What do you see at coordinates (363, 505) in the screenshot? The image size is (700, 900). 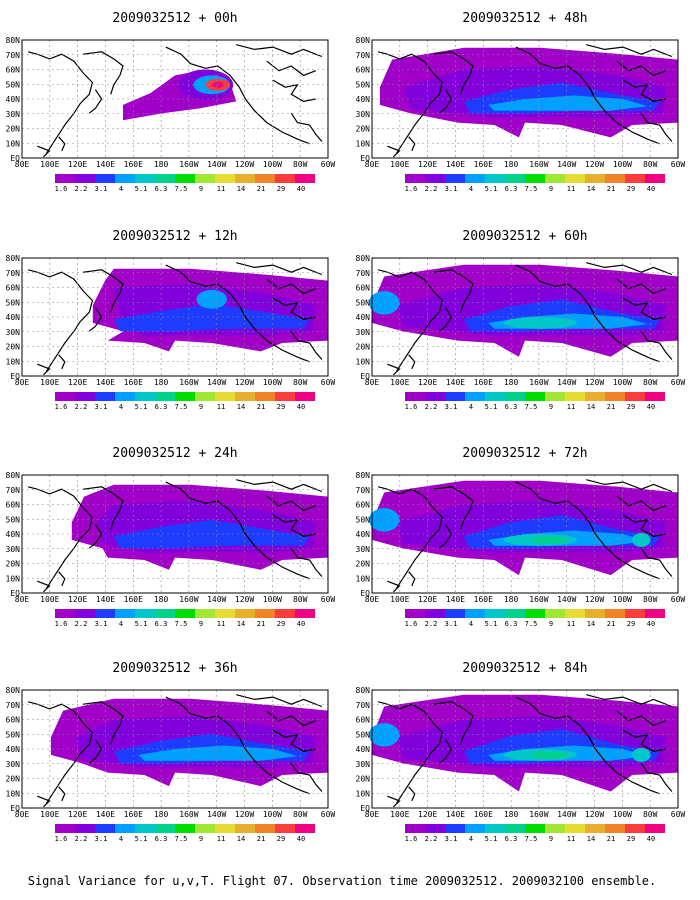 I see `lat-tick-label: 60N` at bounding box center [363, 505].